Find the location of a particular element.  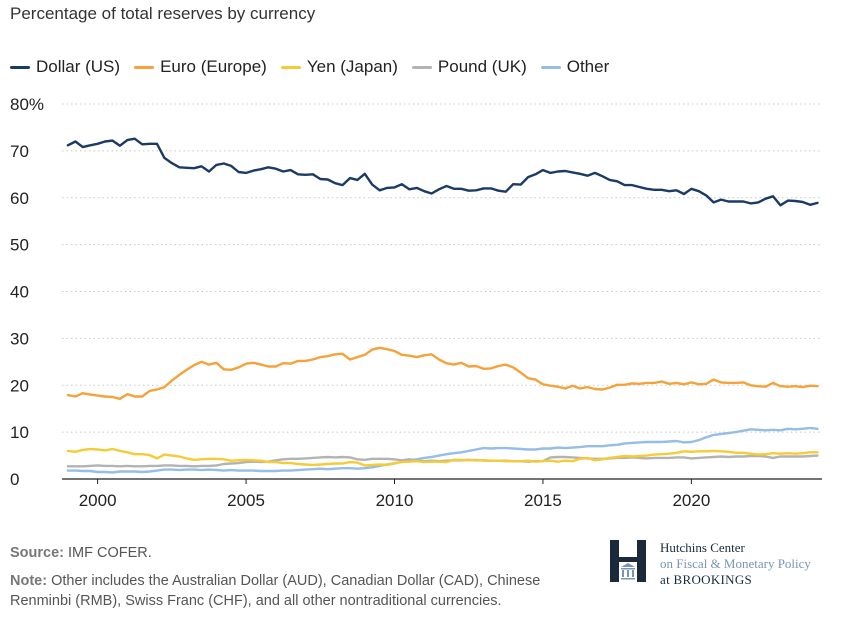

x-tick-label: 2010 is located at coordinates (395, 499).